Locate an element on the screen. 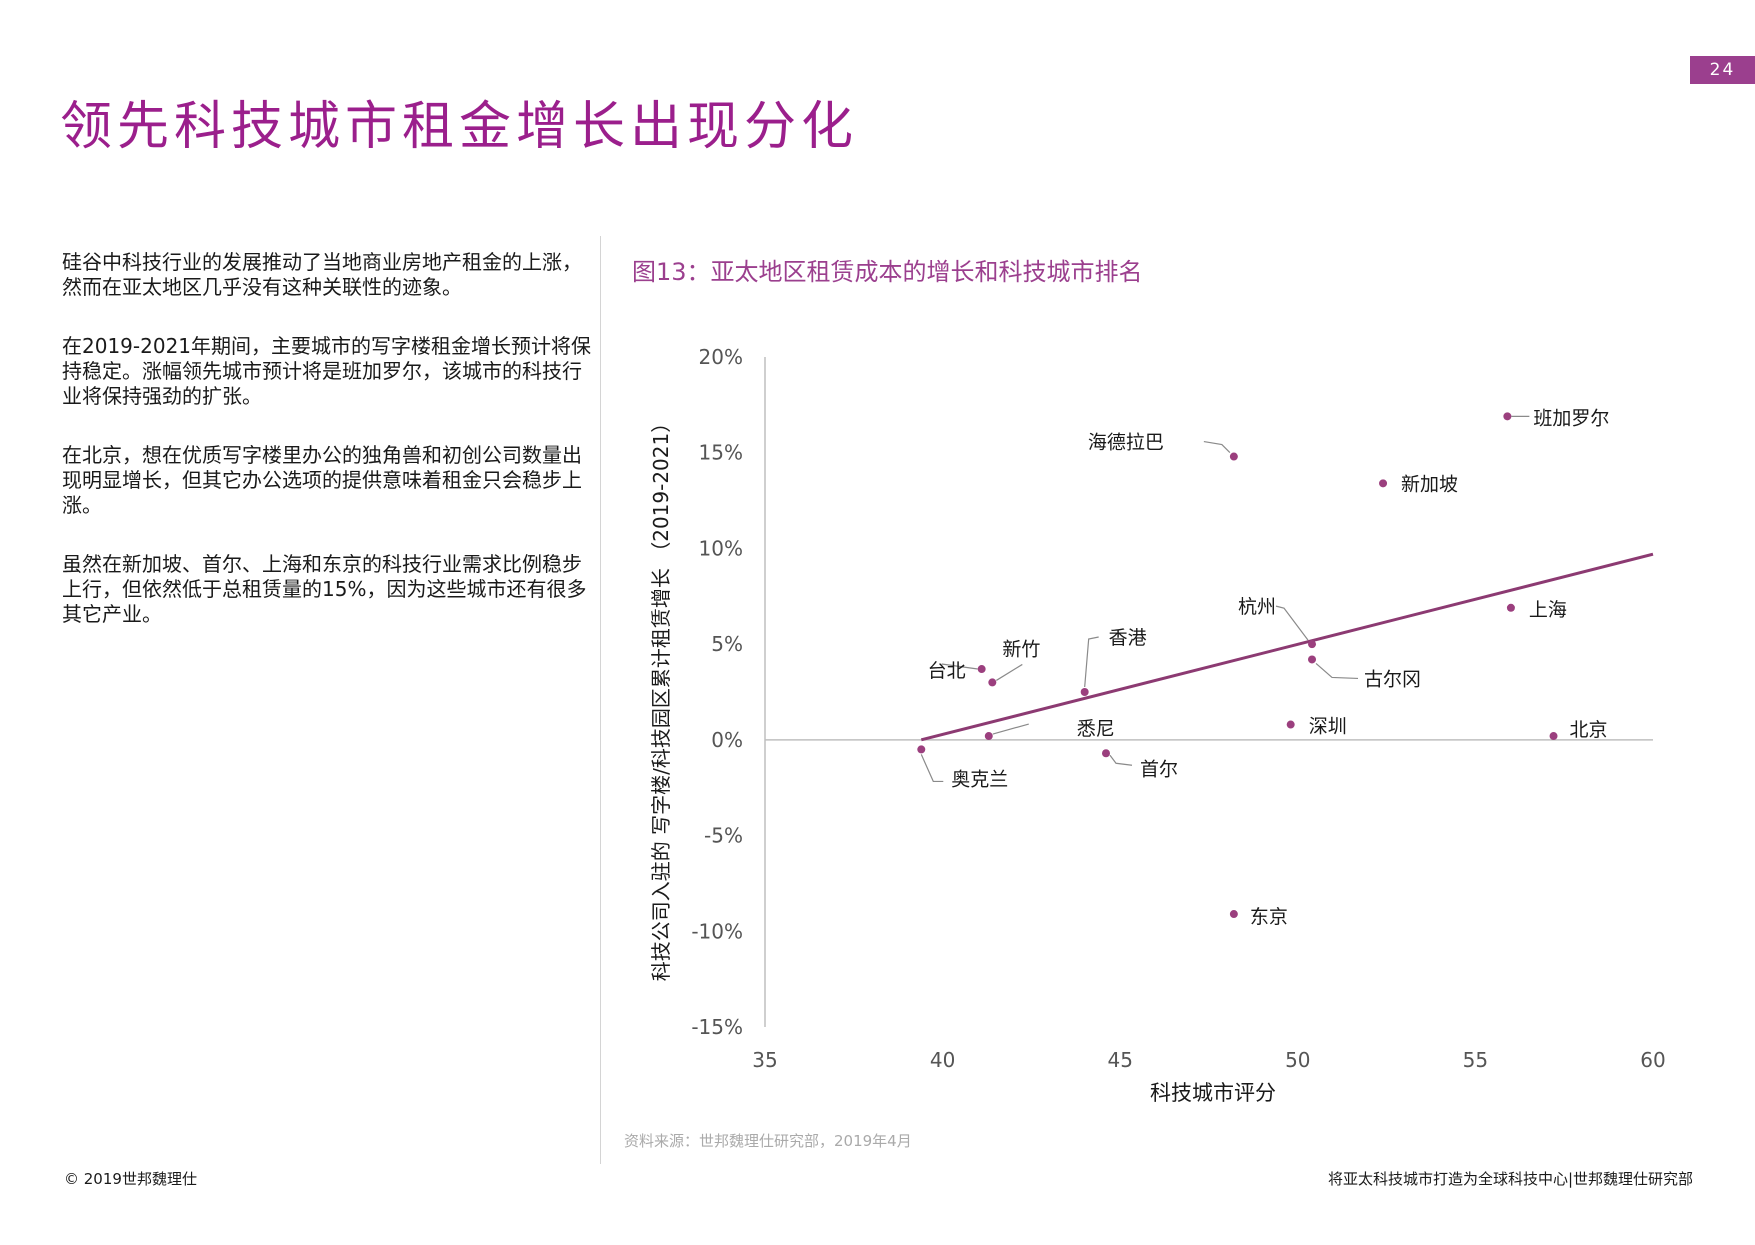 The height and width of the screenshot is (1245, 1755). y-tick-label: -5% is located at coordinates (723, 836).